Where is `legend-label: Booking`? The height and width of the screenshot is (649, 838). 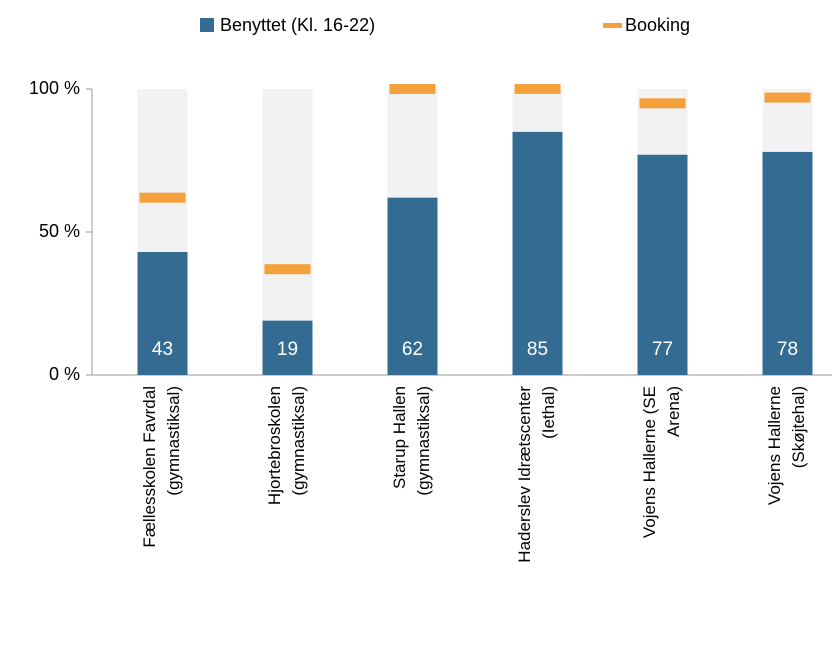 legend-label: Booking is located at coordinates (657, 25).